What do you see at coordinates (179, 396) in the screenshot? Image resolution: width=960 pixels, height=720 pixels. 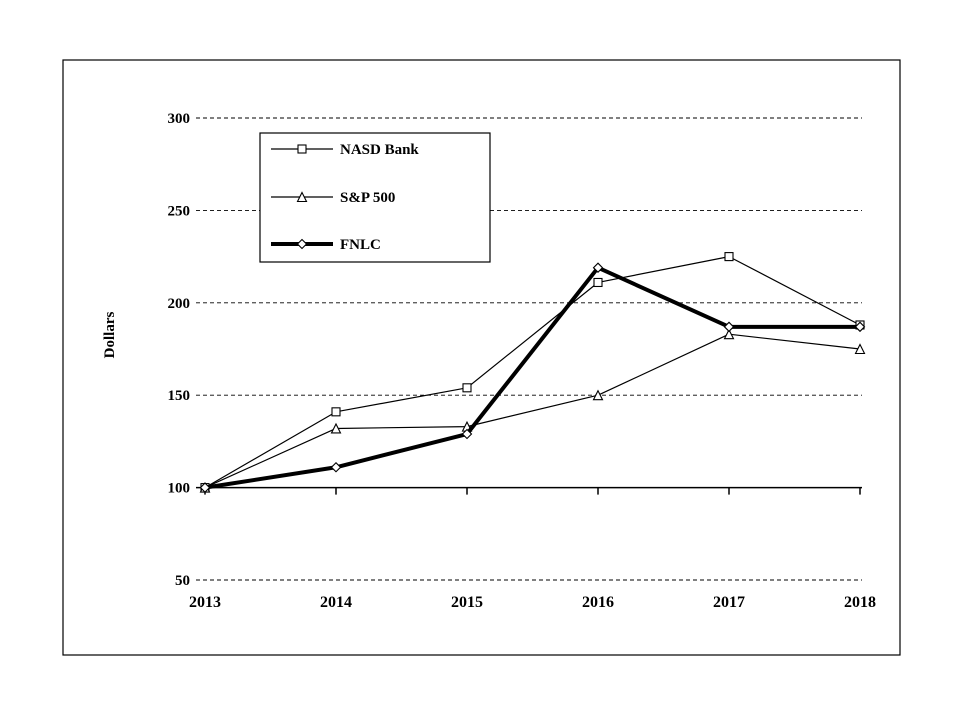 I see `ytick-label-150: 150` at bounding box center [179, 396].